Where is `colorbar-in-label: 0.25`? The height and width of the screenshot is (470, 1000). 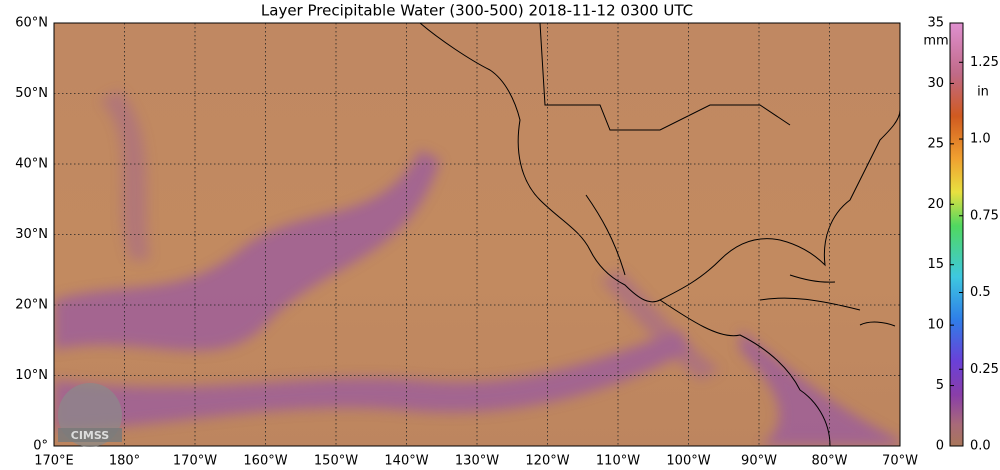 colorbar-in-label: 0.25 is located at coordinates (984, 369).